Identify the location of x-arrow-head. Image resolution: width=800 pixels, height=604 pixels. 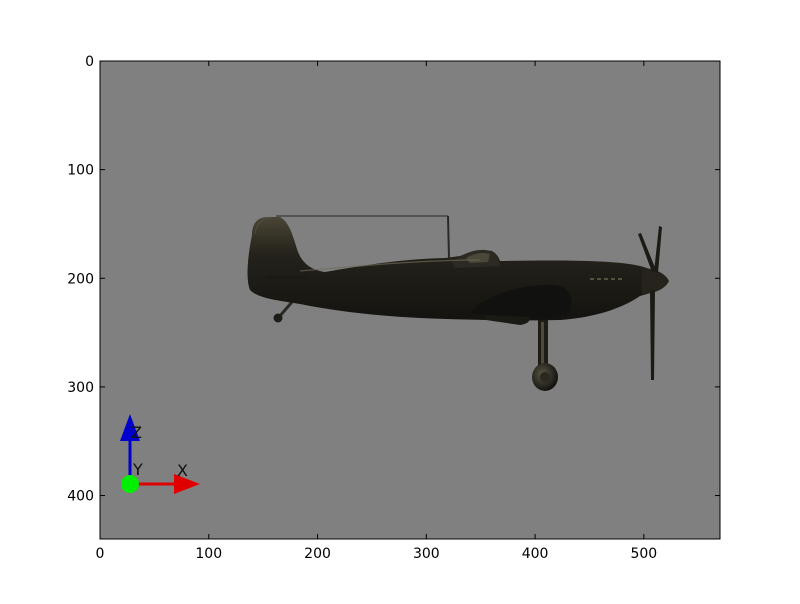
(187, 484).